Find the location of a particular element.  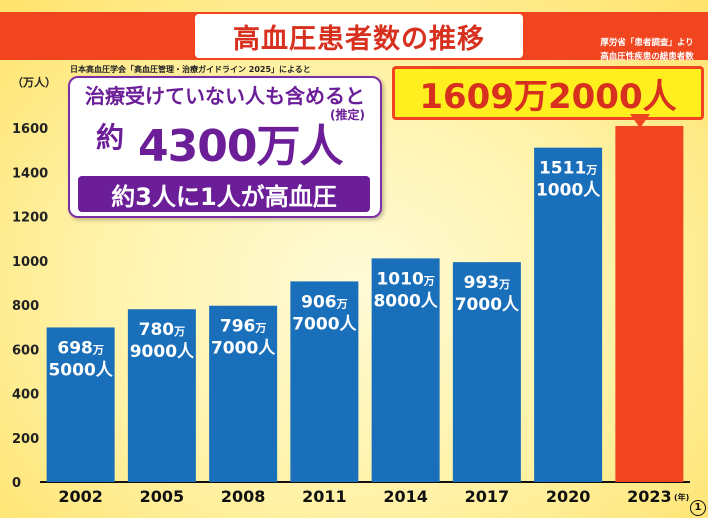

y-tick-label: 200 is located at coordinates (25, 439).